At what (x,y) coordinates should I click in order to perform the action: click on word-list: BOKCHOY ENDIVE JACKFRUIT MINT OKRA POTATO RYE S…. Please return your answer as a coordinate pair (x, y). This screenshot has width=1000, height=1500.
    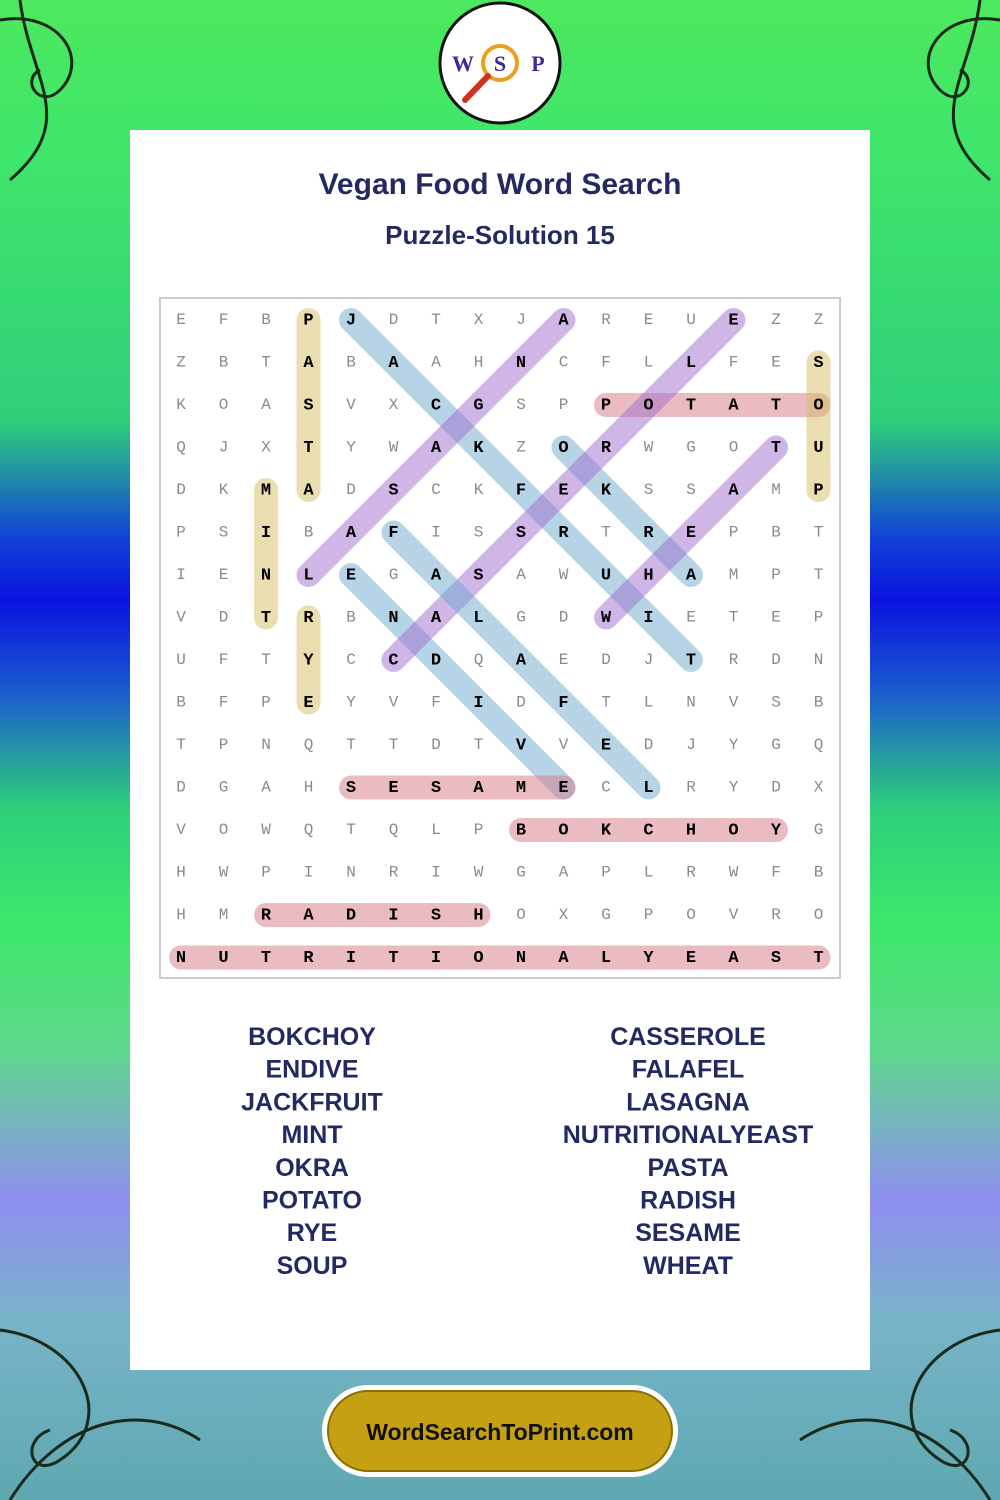
    Looking at the image, I should click on (527, 1151).